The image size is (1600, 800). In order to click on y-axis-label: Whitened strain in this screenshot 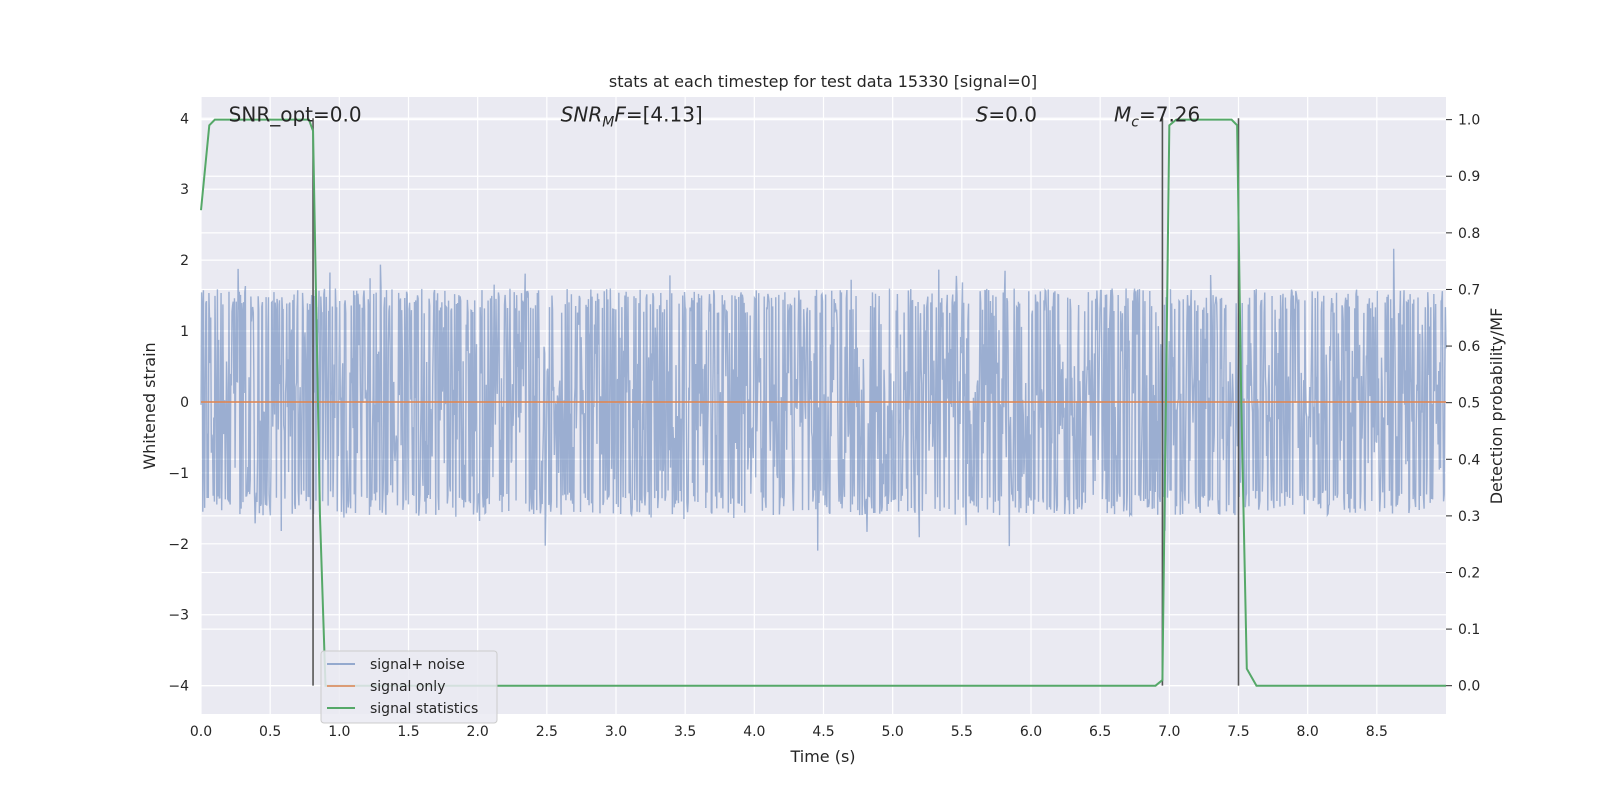, I will do `click(149, 405)`.